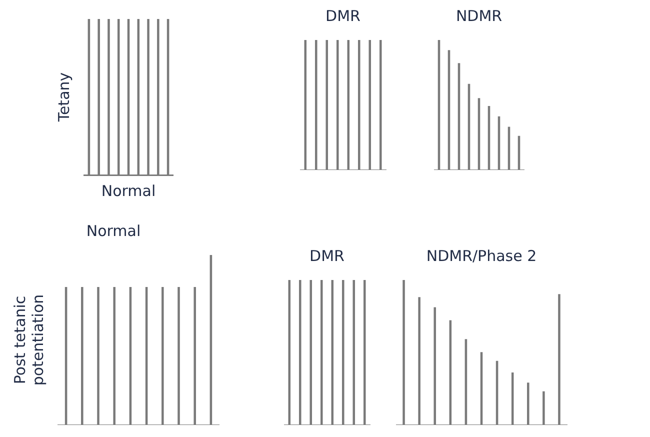  Describe the element at coordinates (479, 15) in the screenshot. I see `chart-title: NDMR` at that location.